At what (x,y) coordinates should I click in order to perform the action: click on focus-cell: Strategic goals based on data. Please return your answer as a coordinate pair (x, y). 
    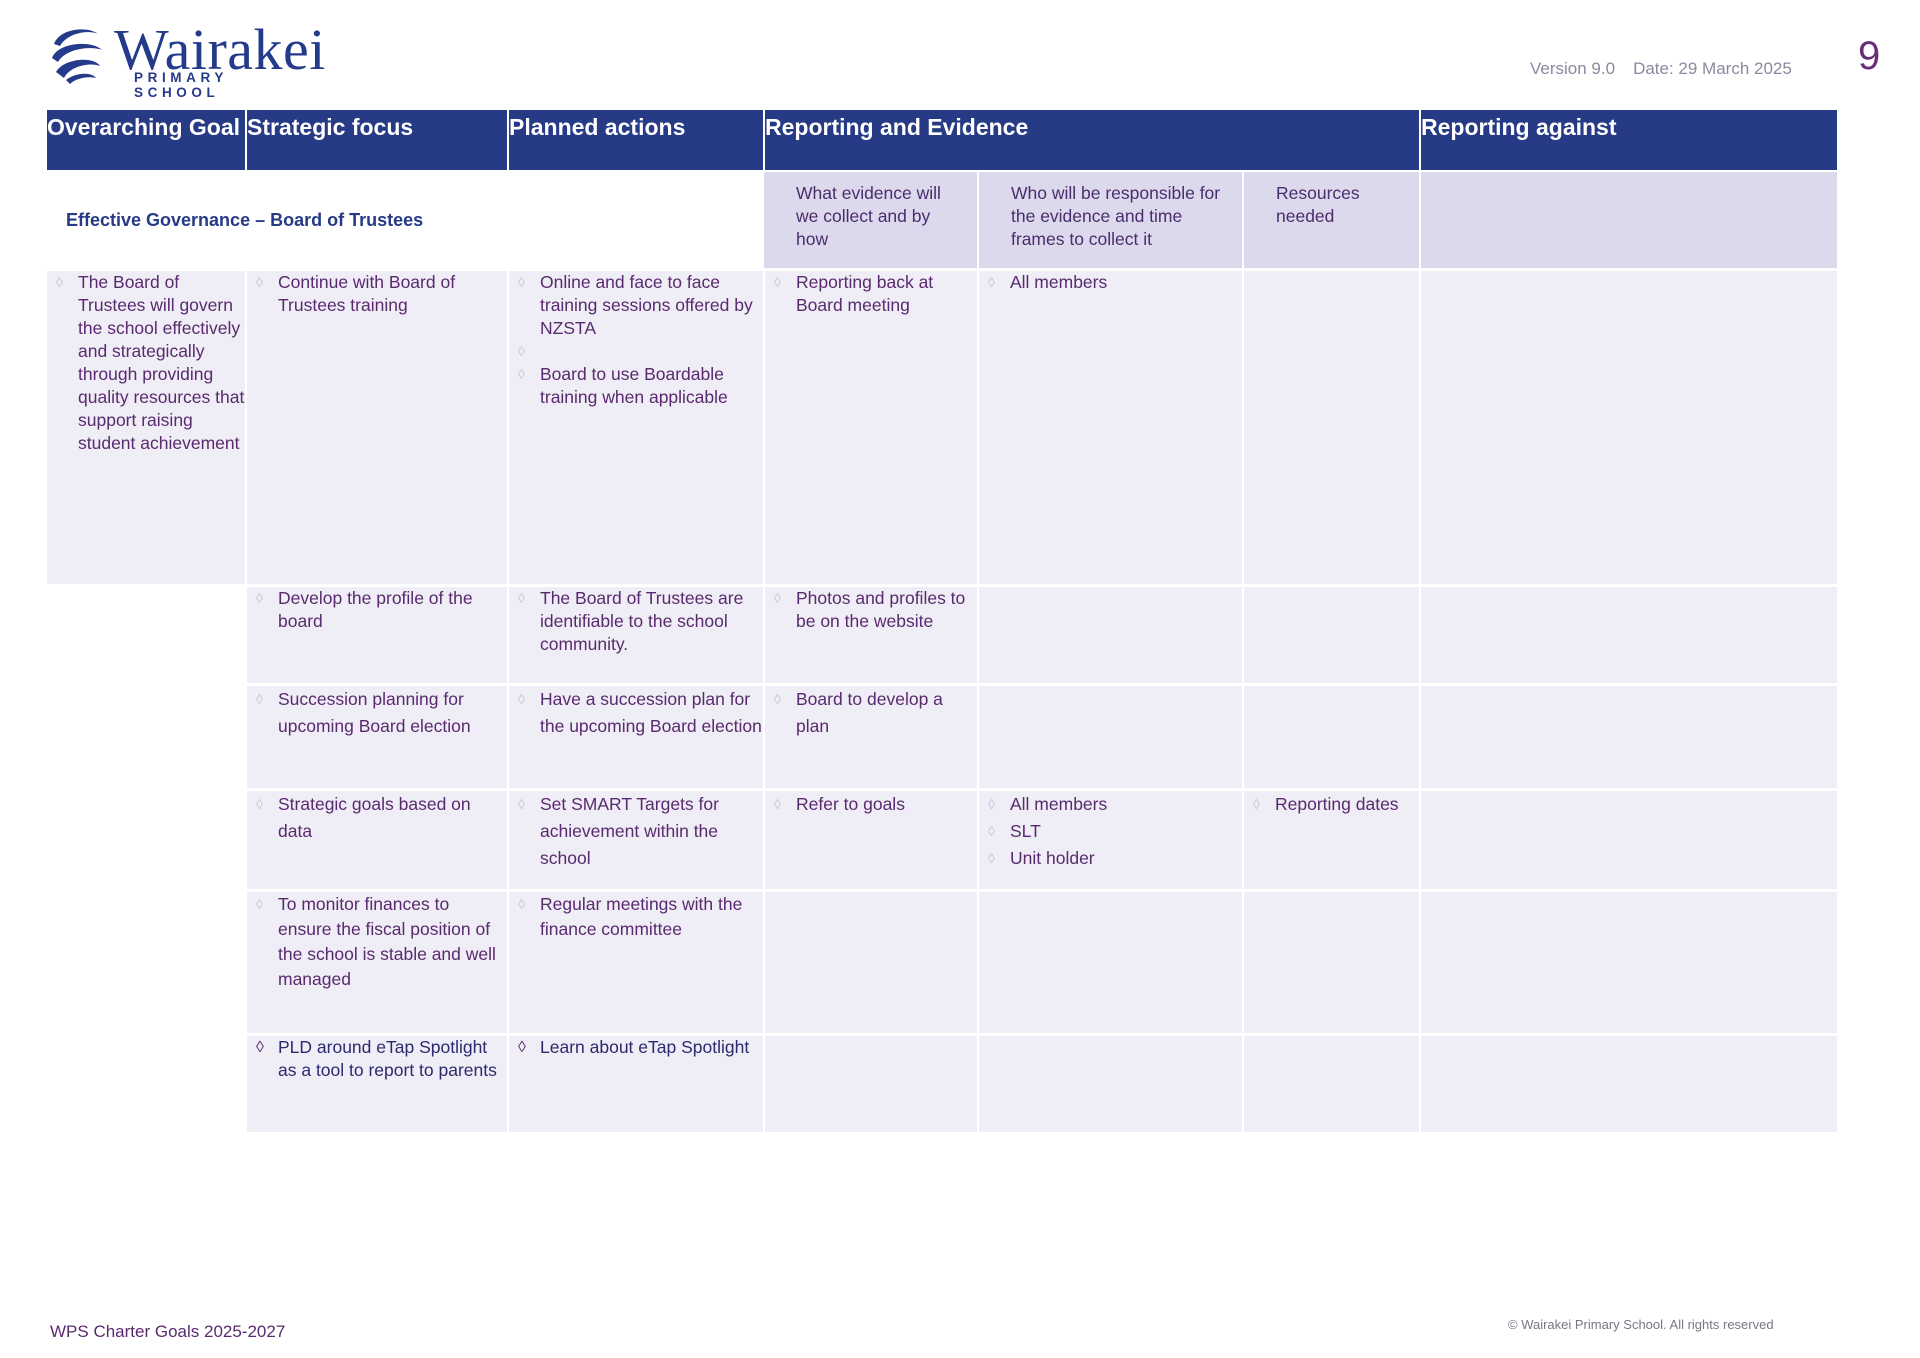
    Looking at the image, I should click on (377, 839).